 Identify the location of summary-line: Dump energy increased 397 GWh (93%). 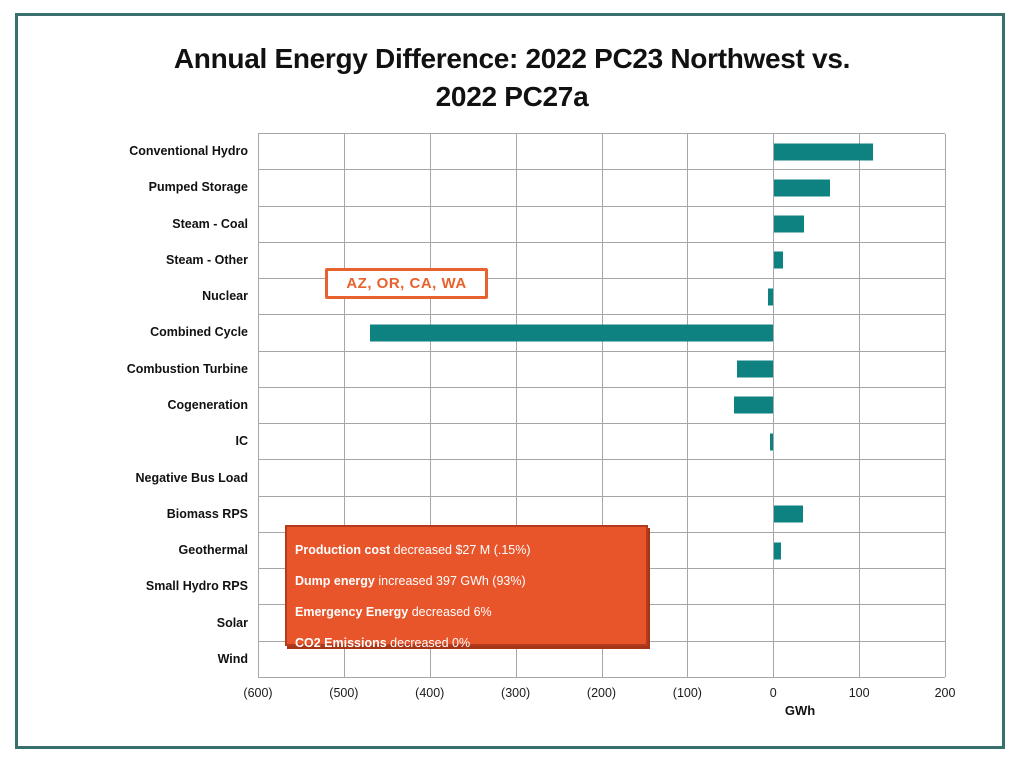
(410, 581).